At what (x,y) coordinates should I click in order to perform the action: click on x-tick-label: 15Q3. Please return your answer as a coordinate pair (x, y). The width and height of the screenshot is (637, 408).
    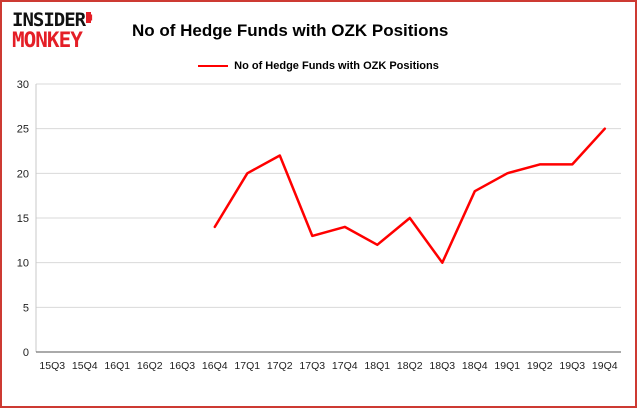
    Looking at the image, I should click on (52, 366).